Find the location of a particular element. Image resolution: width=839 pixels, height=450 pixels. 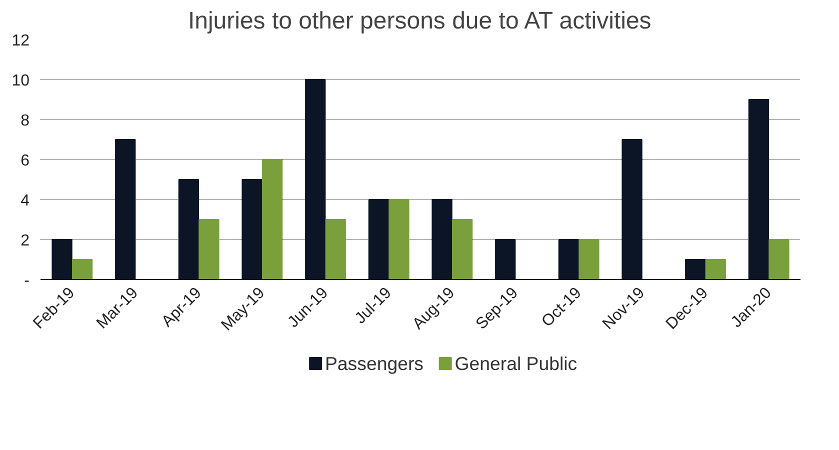

y-tick-label: 12 is located at coordinates (21, 41).